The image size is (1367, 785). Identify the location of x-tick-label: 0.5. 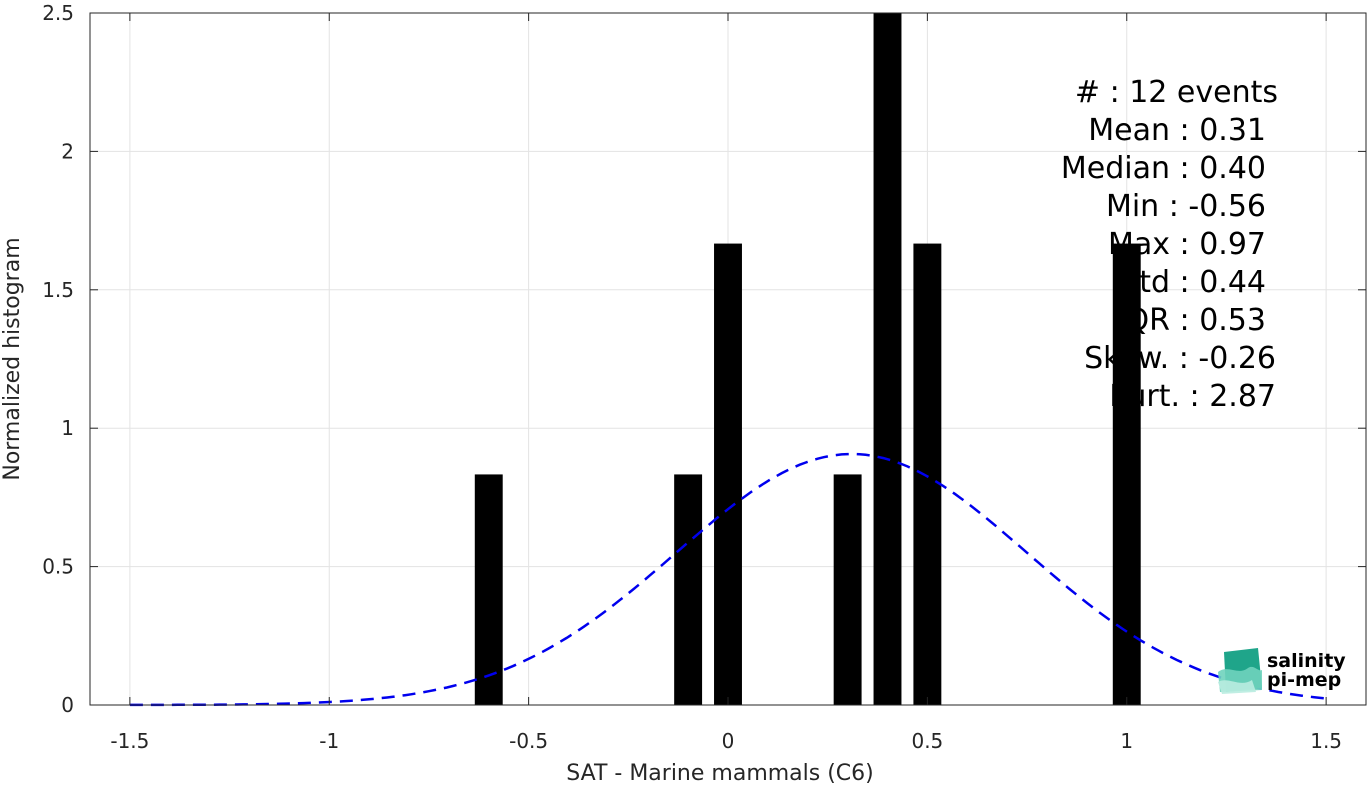
(927, 741).